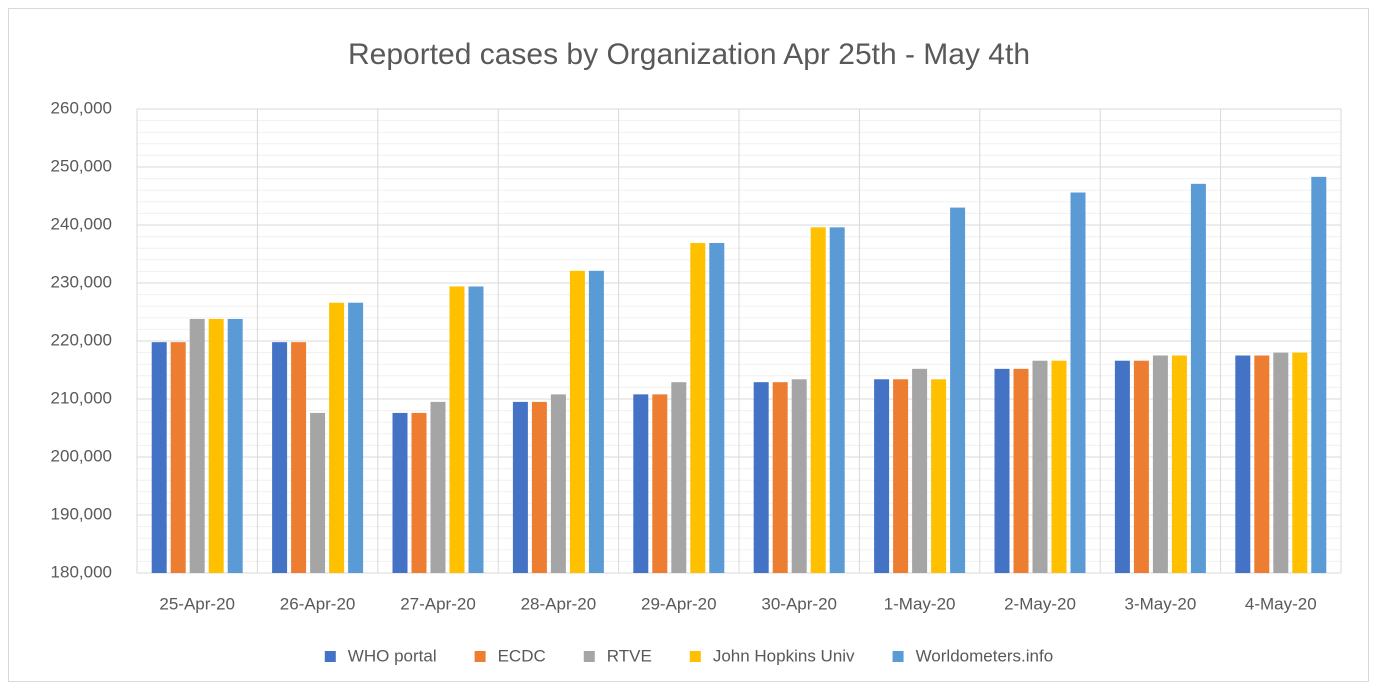 This screenshot has width=1377, height=690. What do you see at coordinates (81, 455) in the screenshot?
I see `y-tick-label: 200,000` at bounding box center [81, 455].